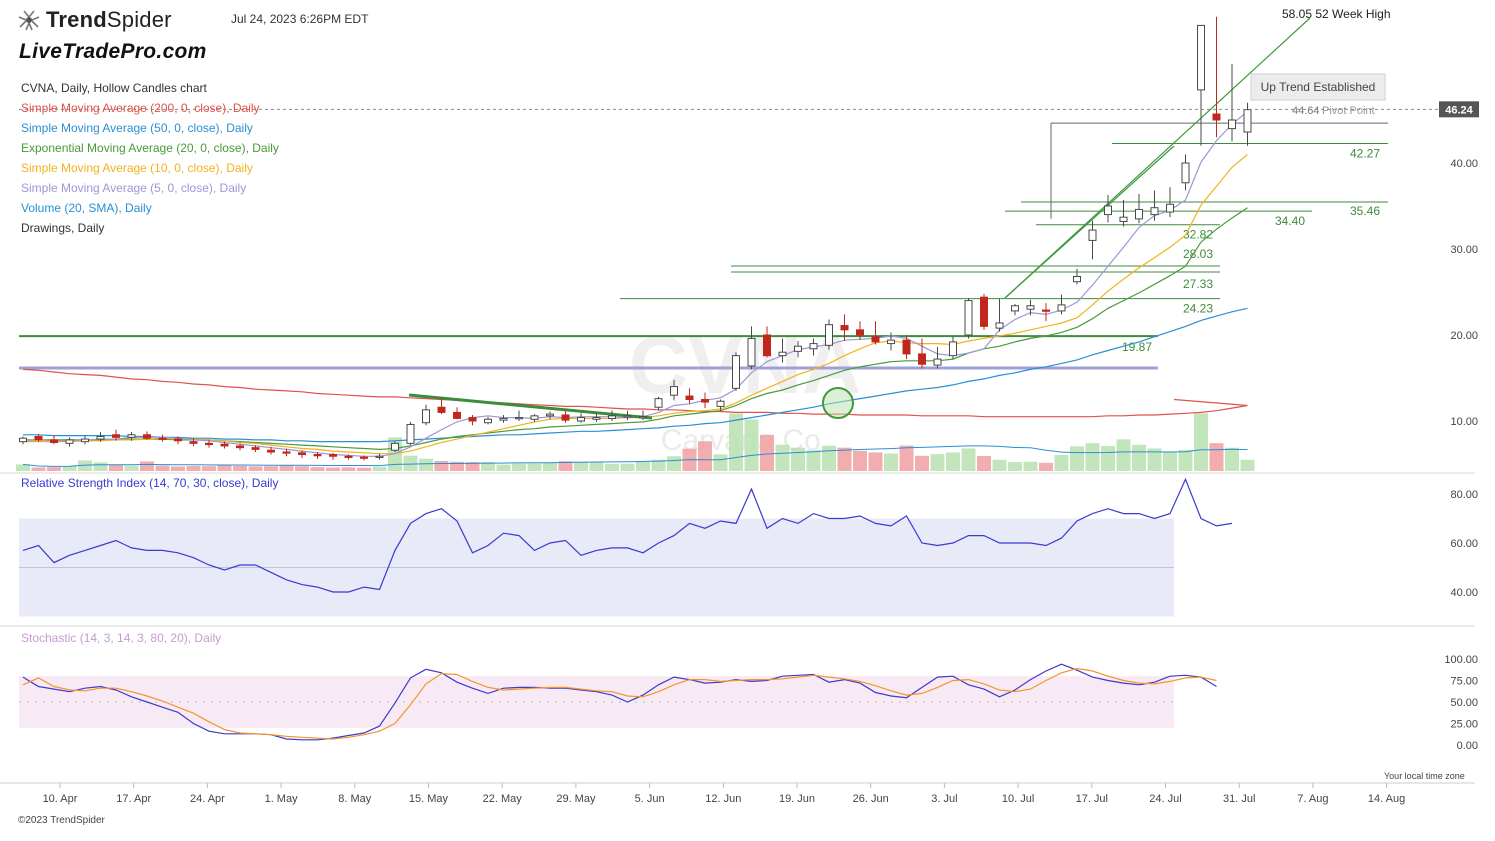 Image resolution: width=1495 pixels, height=841 pixels. Describe the element at coordinates (1165, 799) in the screenshot. I see `x-axis-label: 24. Jul` at that location.